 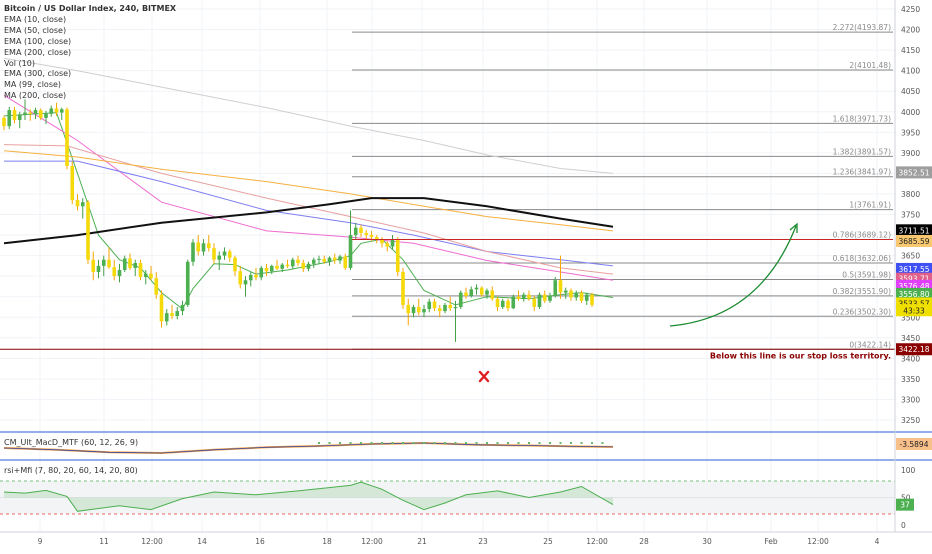 I want to click on bullish-arrow, so click(x=733, y=276).